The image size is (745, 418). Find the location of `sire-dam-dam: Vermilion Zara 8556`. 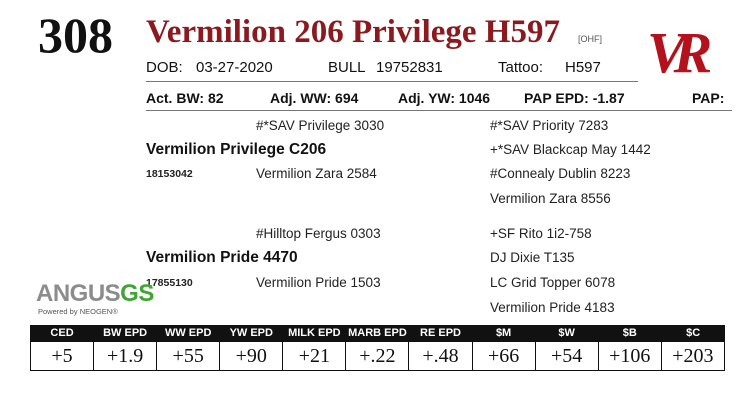

sire-dam-dam: Vermilion Zara 8556 is located at coordinates (550, 198).